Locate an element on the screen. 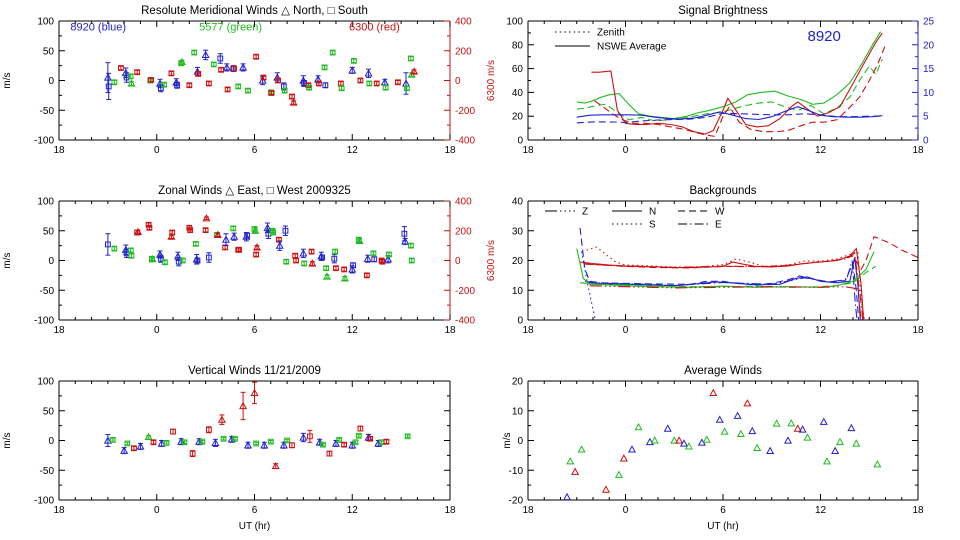 This screenshot has height=540, width=960. right-axis-title: 6300 m/s is located at coordinates (491, 80).